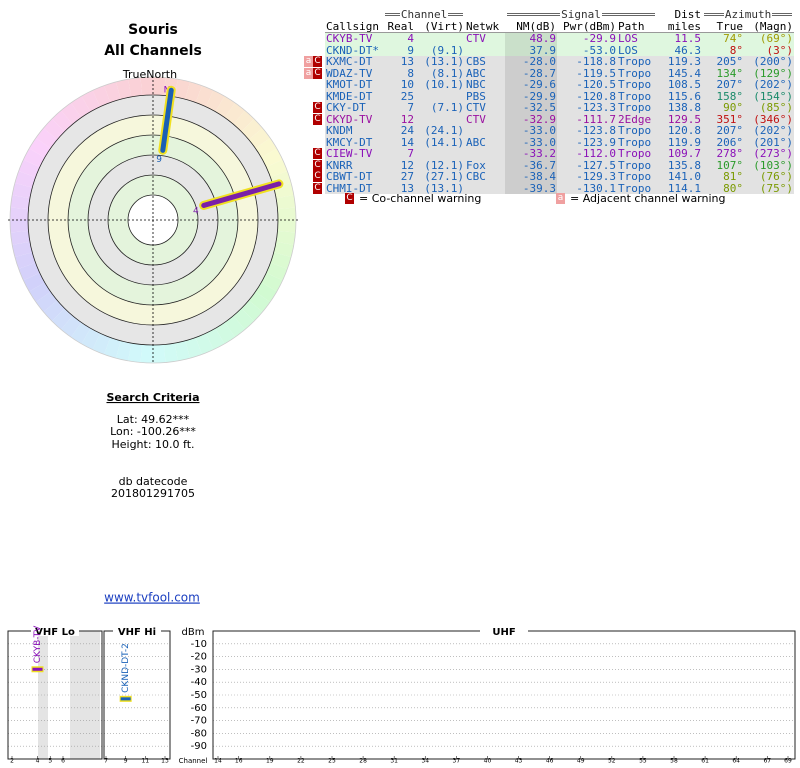 The height and width of the screenshot is (768, 800). Describe the element at coordinates (153, 419) in the screenshot. I see `lat: Lat: 49.62***` at that location.